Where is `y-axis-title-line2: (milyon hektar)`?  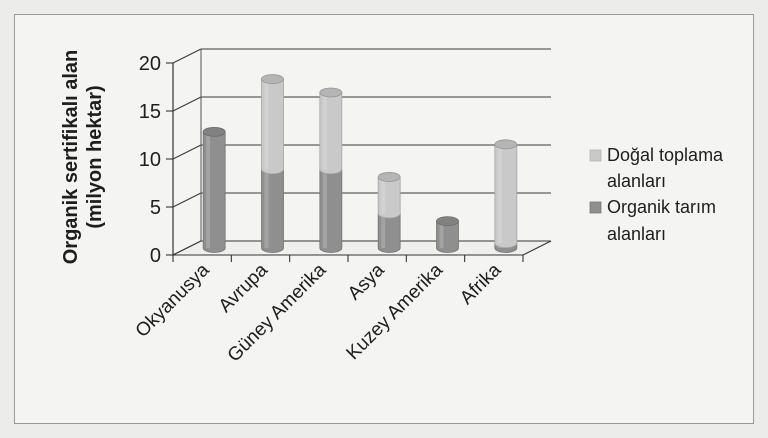 y-axis-title-line2: (milyon hektar) is located at coordinates (95, 156).